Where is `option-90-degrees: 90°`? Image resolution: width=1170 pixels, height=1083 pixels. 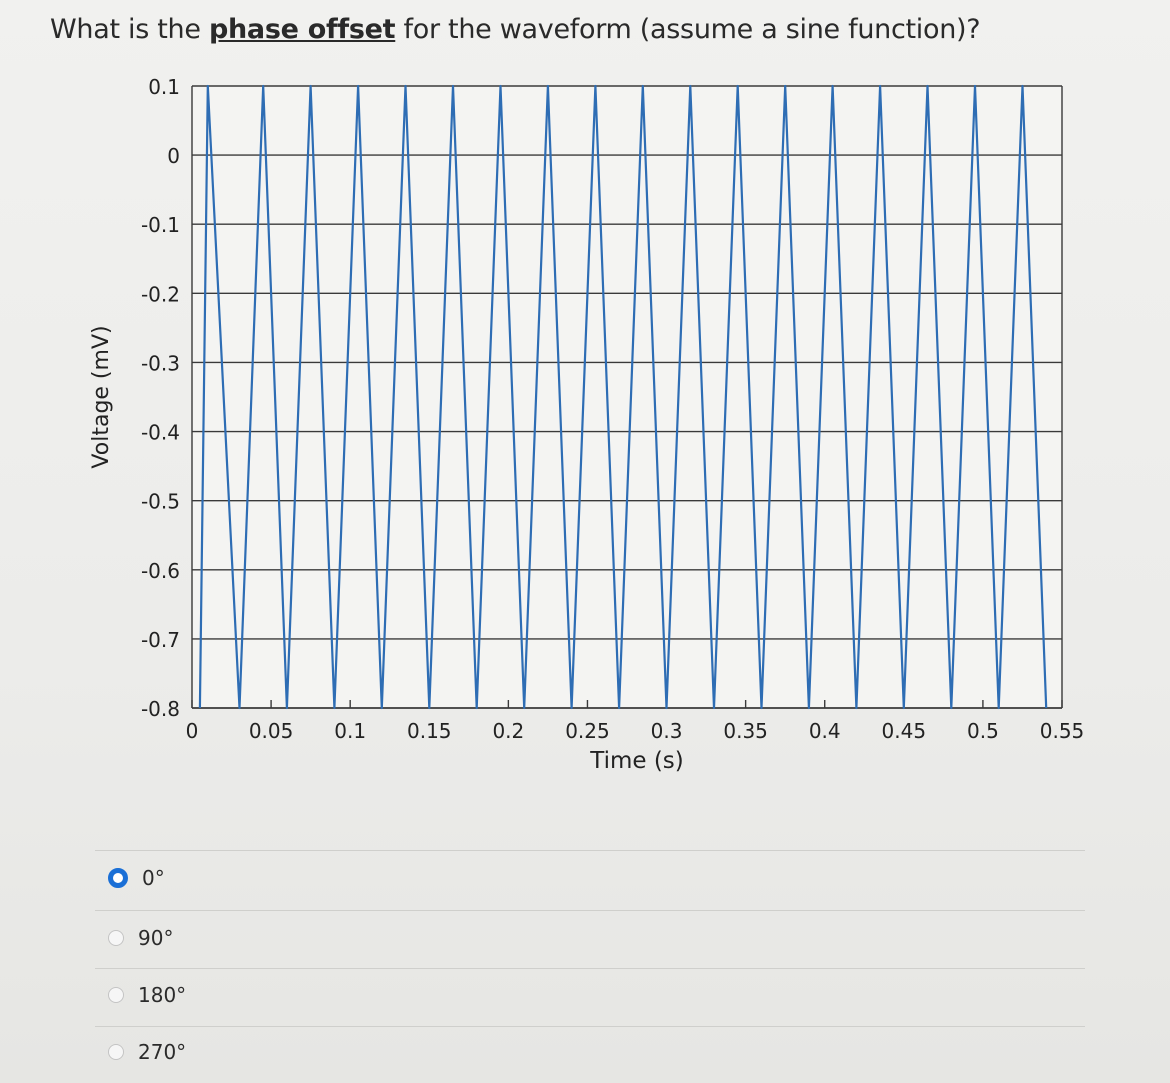 option-90-degrees: 90° is located at coordinates (140, 938).